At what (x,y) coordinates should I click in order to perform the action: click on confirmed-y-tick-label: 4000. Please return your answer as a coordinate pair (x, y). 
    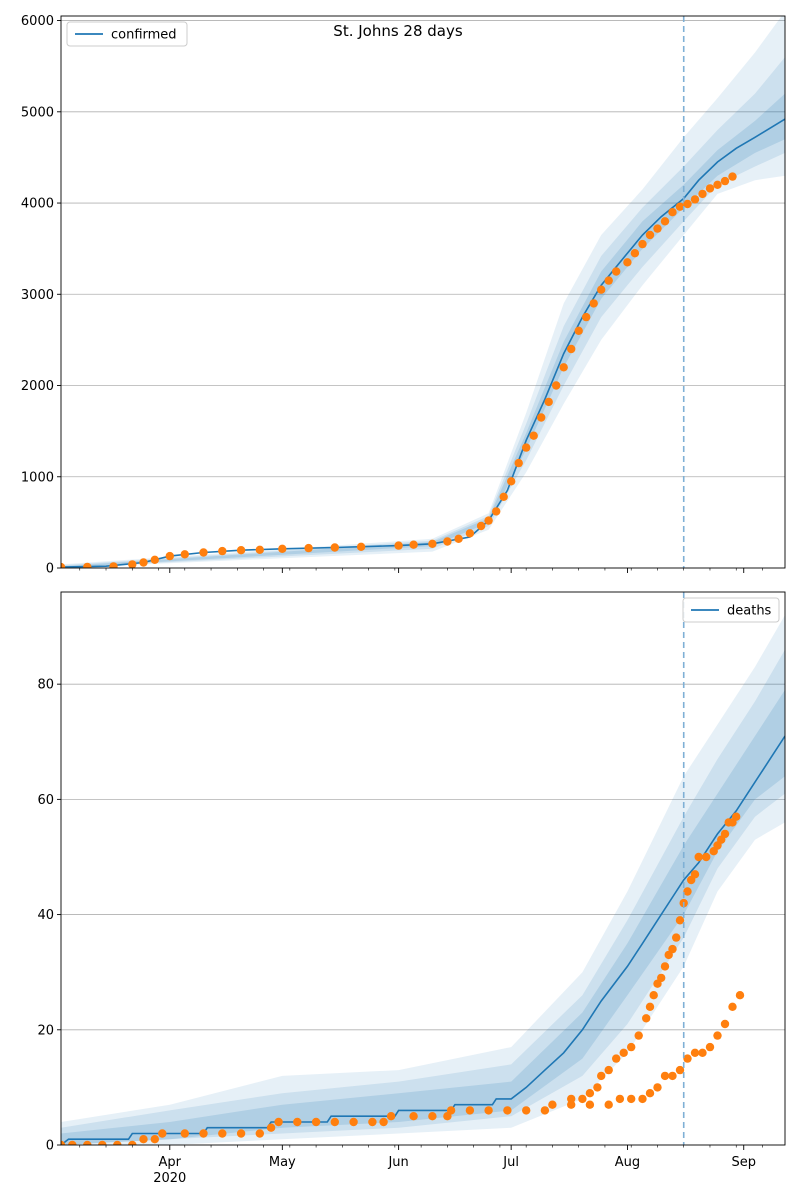
    Looking at the image, I should click on (37, 204).